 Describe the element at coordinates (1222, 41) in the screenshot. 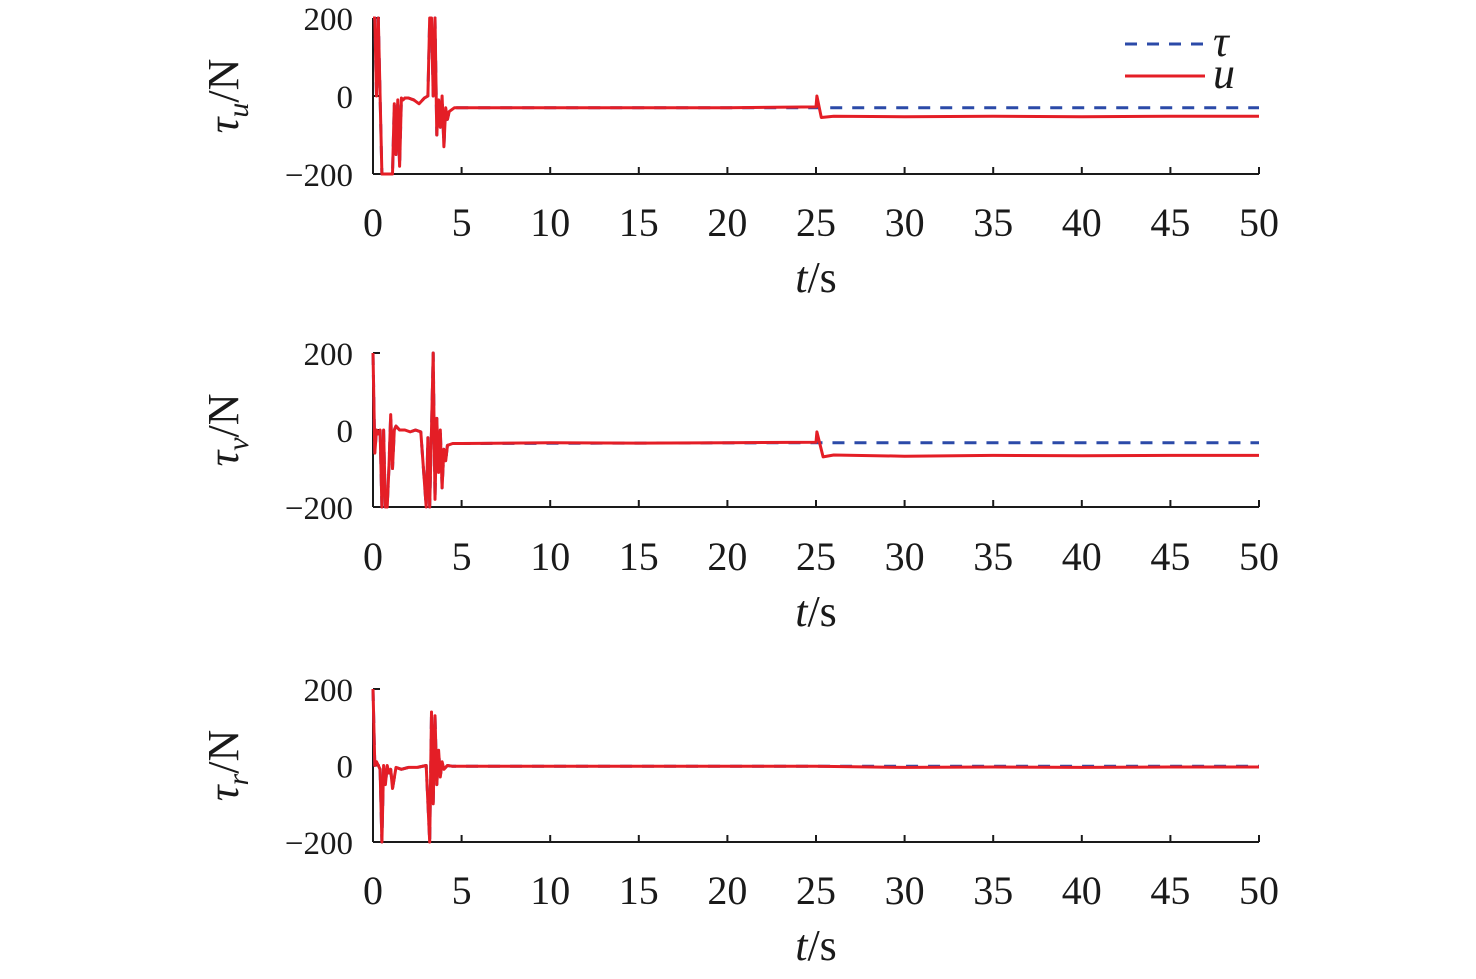

I see `legend-label: τ` at that location.